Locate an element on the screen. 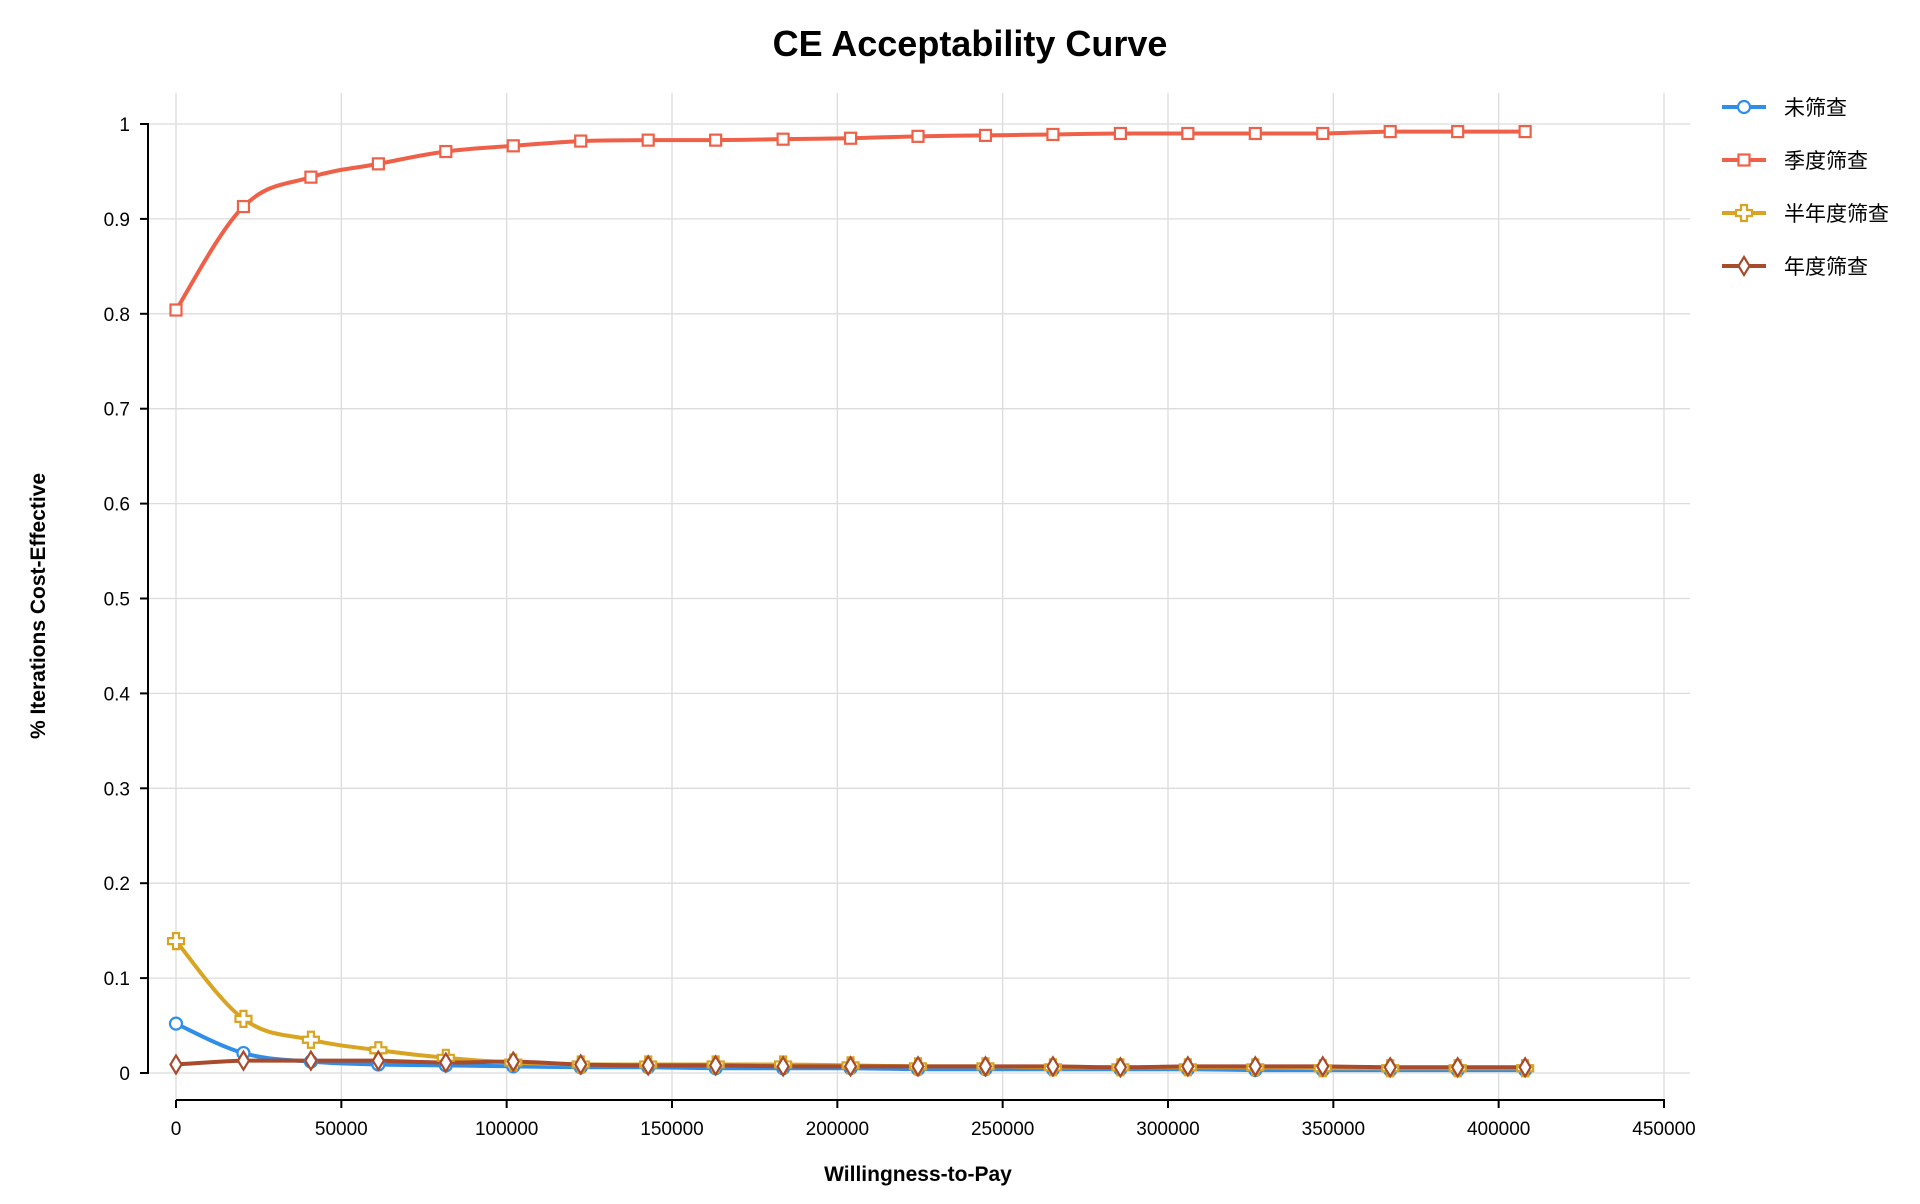 Image resolution: width=1920 pixels, height=1204 pixels. x-tick-label: 50000 is located at coordinates (341, 1129).